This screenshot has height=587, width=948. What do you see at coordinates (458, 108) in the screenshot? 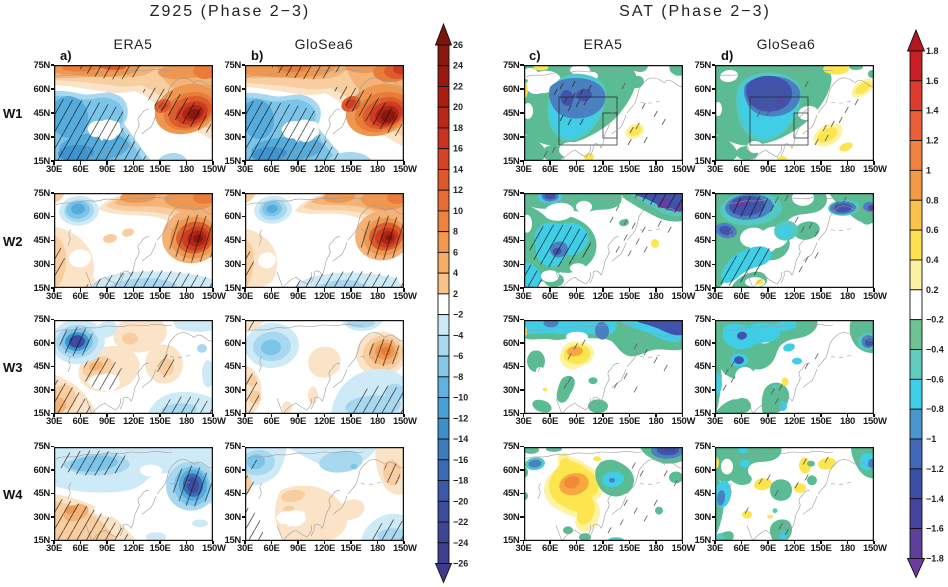
I see `svg-text: 20` at bounding box center [458, 108].